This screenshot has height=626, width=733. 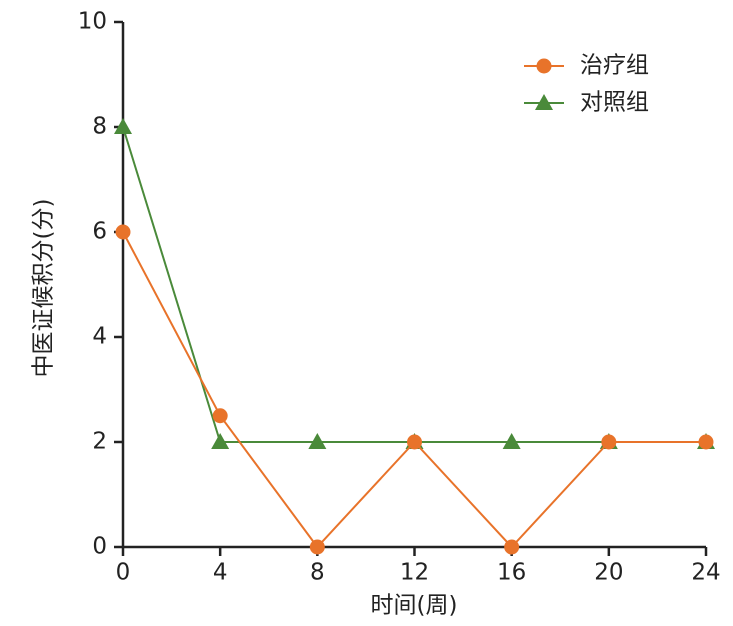 What do you see at coordinates (99, 232) in the screenshot?
I see `y-tick-label: 6` at bounding box center [99, 232].